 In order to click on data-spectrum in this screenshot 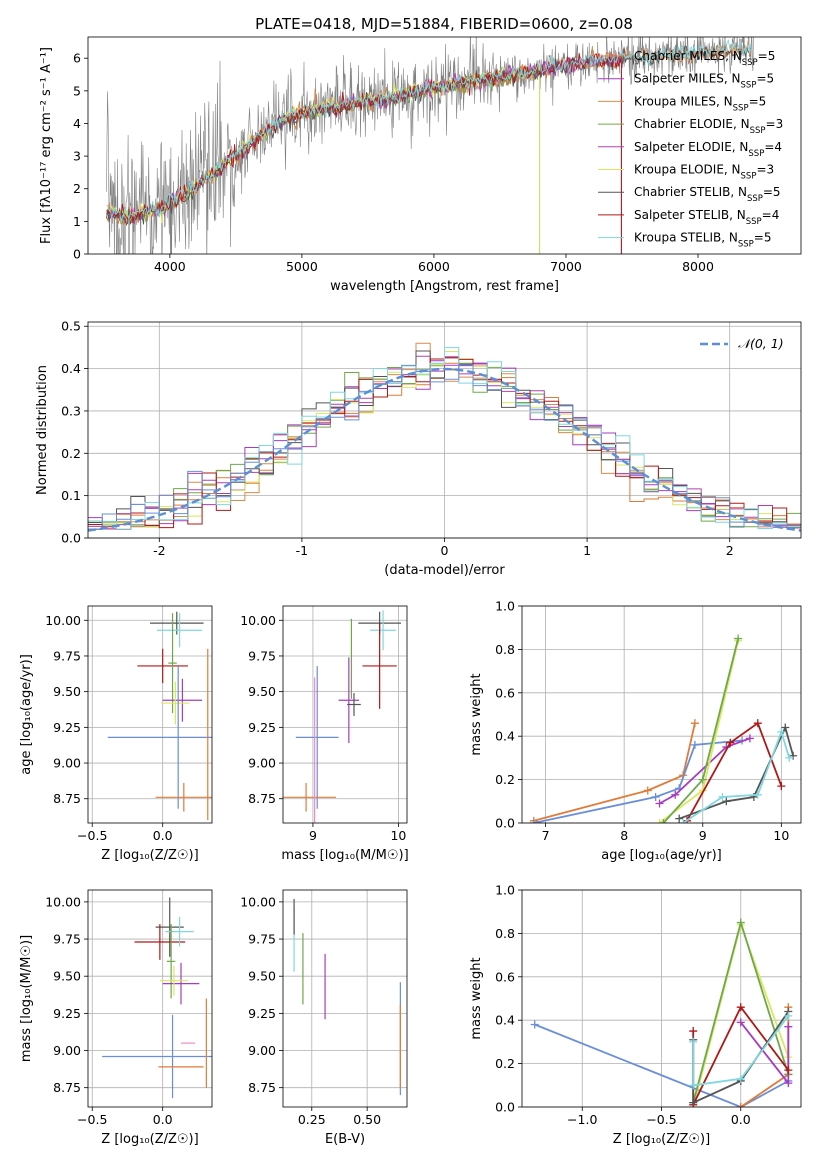, I will do `click(430, 145)`.